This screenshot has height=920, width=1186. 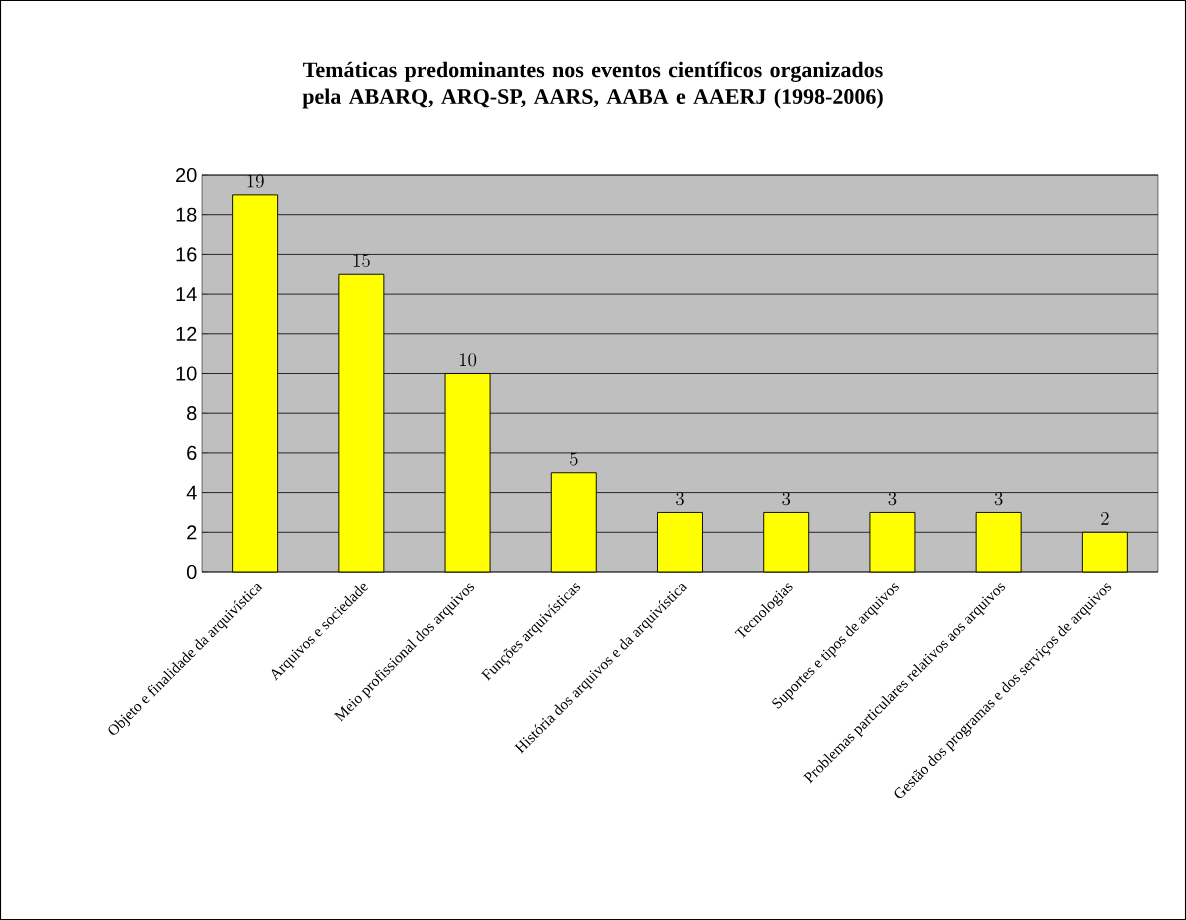 What do you see at coordinates (186, 373) in the screenshot?
I see `y-tick-label: 10` at bounding box center [186, 373].